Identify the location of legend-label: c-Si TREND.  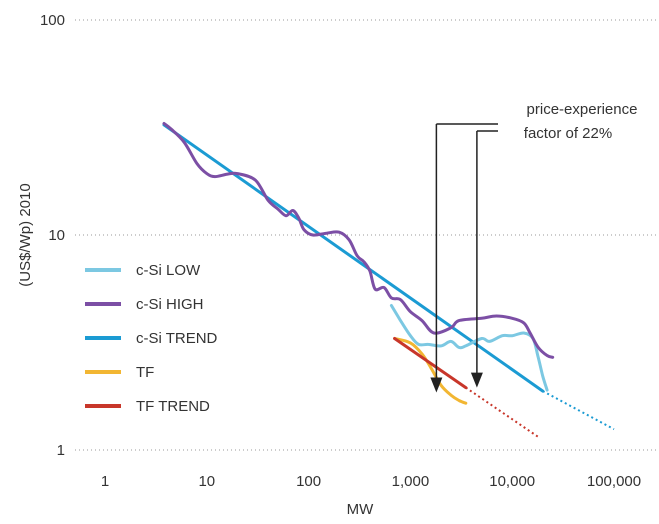
(177, 338).